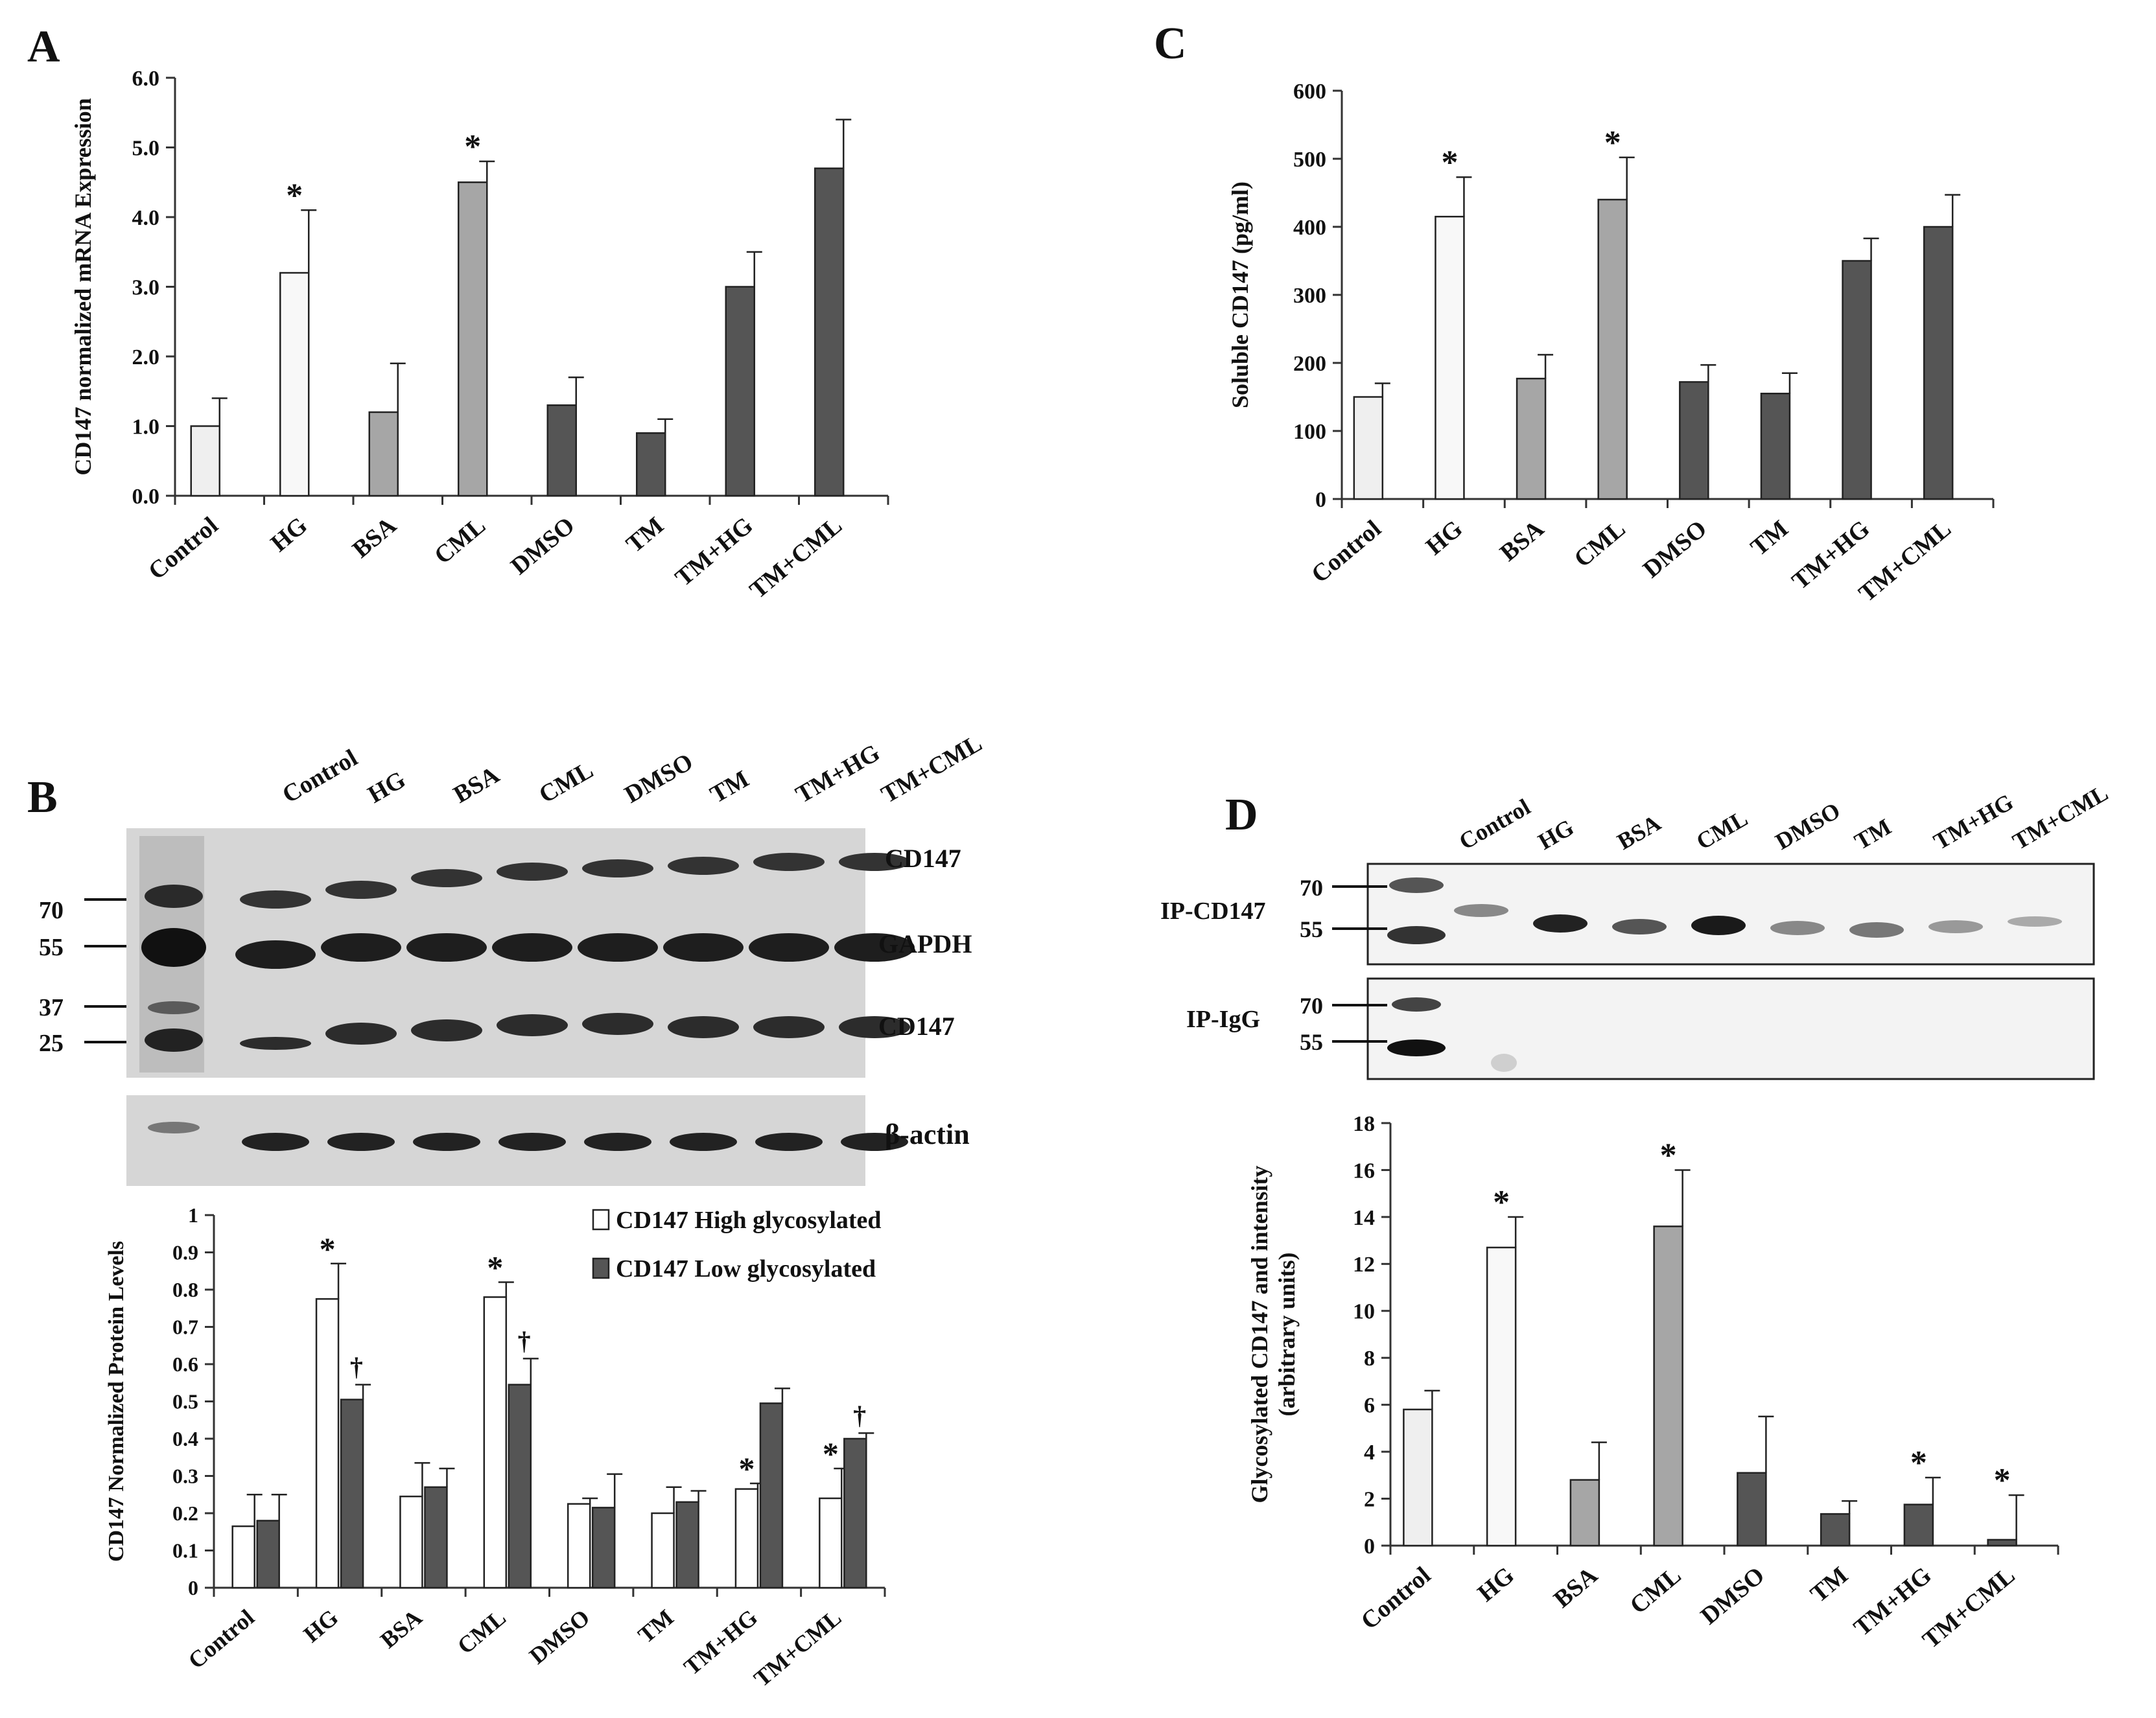  What do you see at coordinates (1639, 926) in the screenshot?
I see `band-ip-cd147-bsa` at bounding box center [1639, 926].